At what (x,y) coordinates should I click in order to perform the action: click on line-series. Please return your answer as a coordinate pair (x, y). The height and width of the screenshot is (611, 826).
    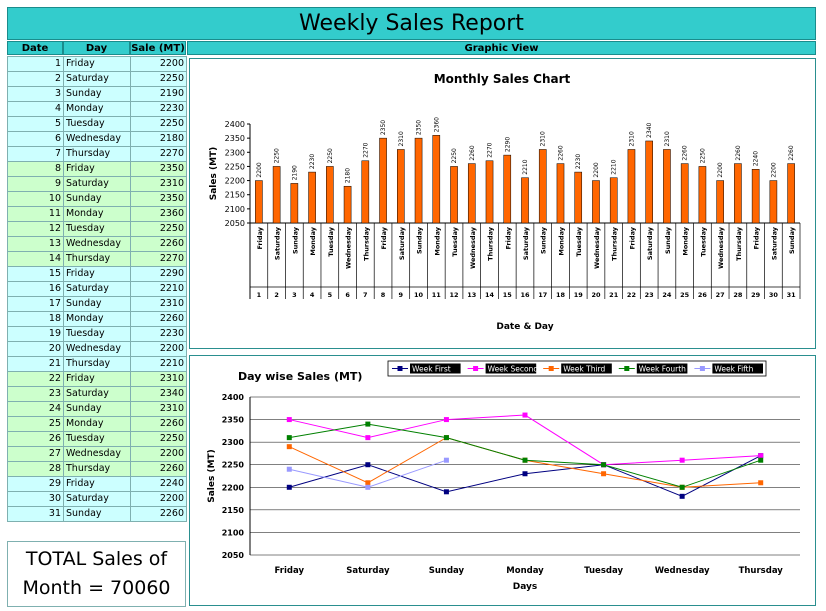
    Looking at the image, I should click on (525, 440).